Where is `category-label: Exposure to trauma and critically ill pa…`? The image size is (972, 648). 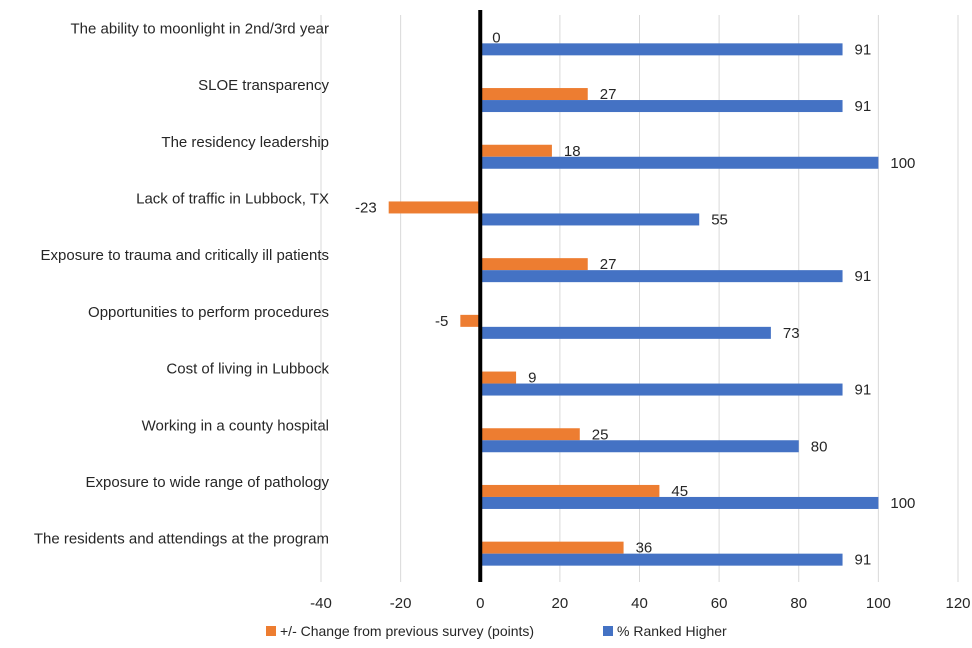
category-label: Exposure to trauma and critically ill pa… is located at coordinates (185, 255).